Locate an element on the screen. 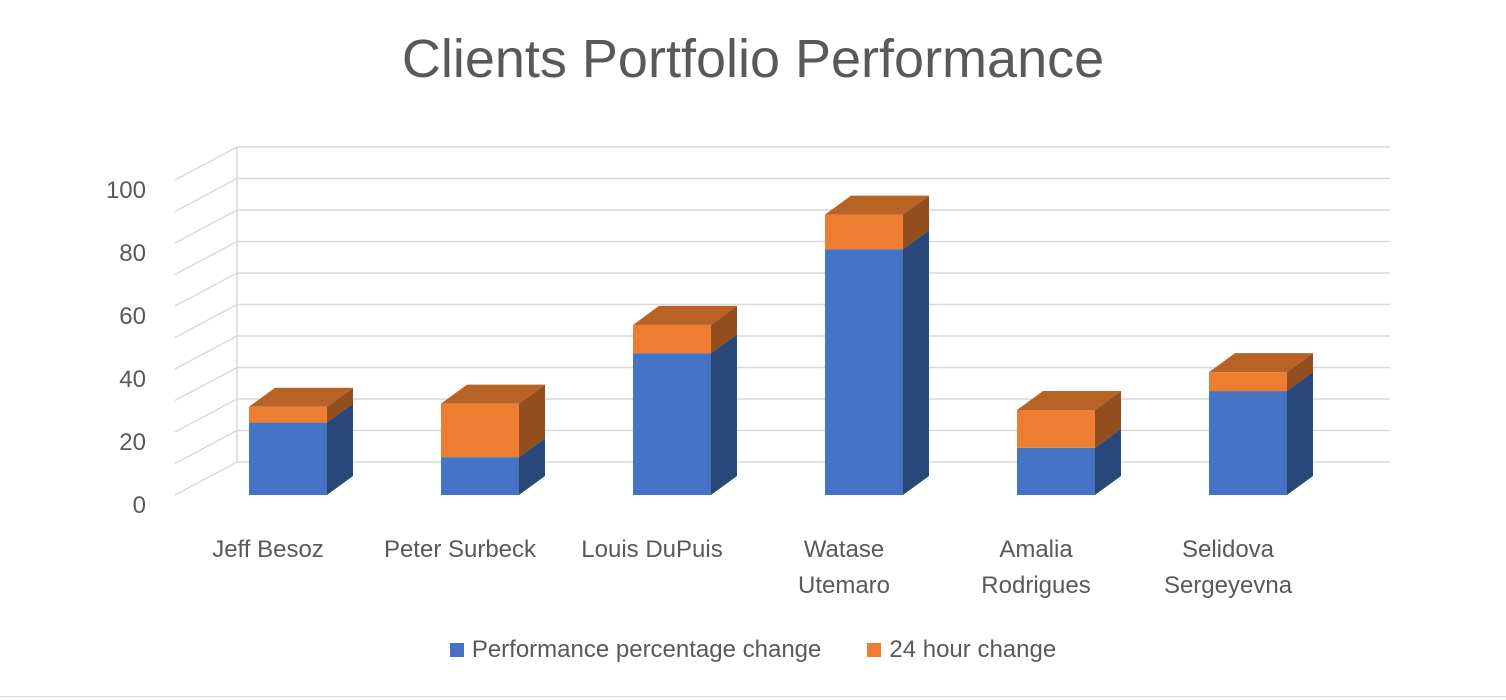  legend-item: 24 hour change is located at coordinates (961, 650).